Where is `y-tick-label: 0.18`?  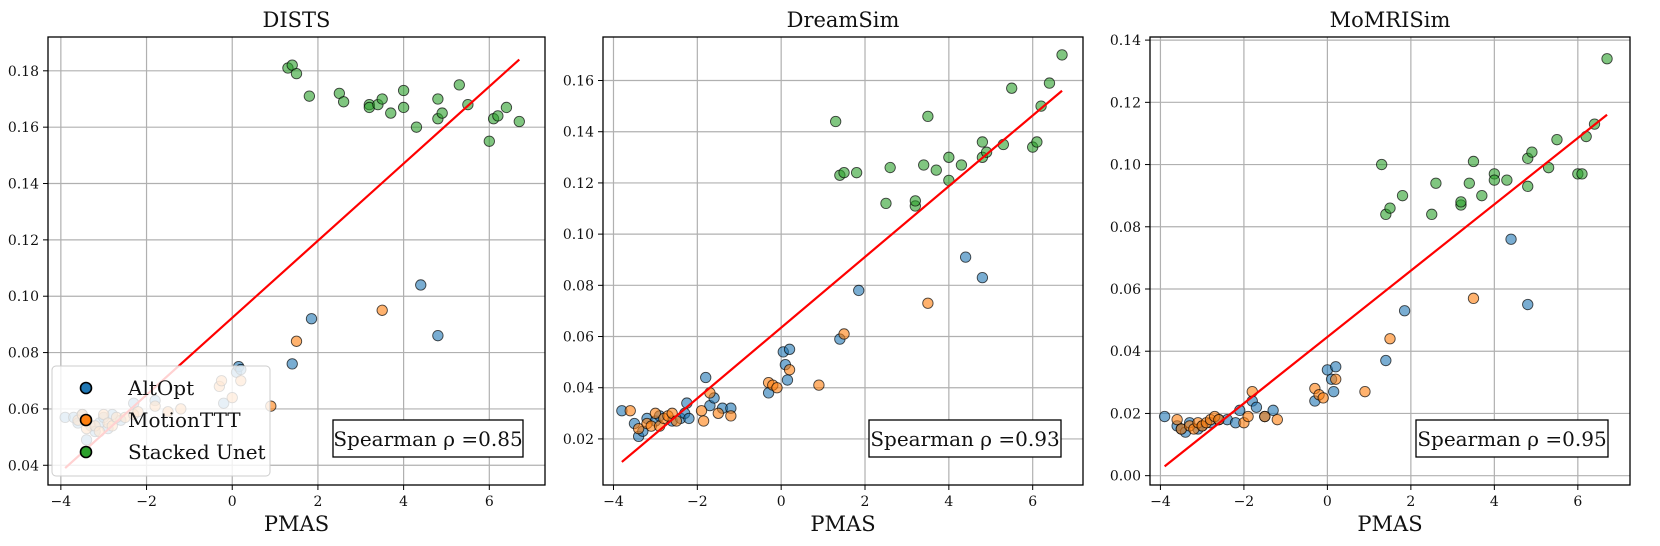 y-tick-label: 0.18 is located at coordinates (23, 72).